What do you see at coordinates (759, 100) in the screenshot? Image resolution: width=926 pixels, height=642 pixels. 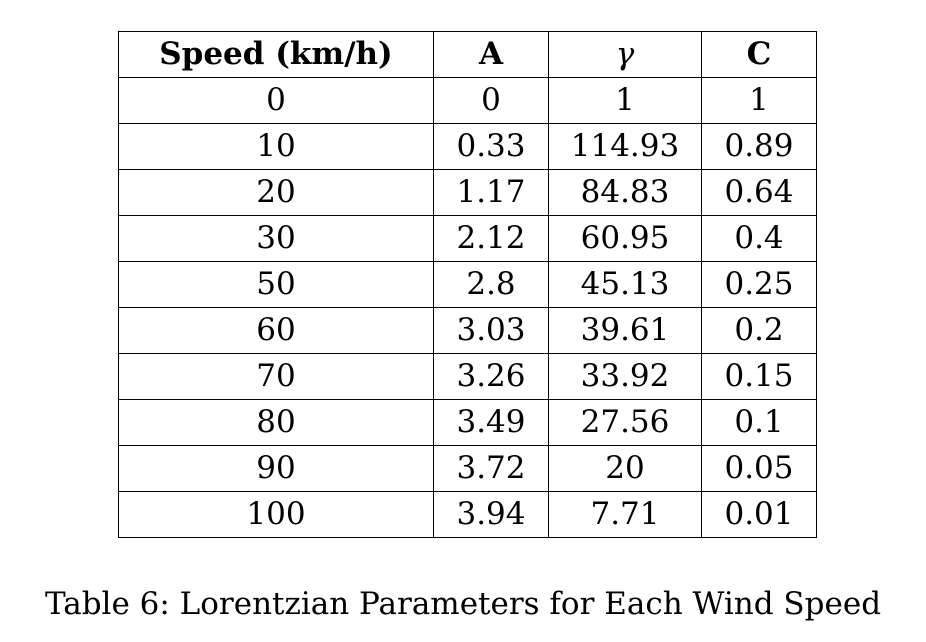 I see `cell-c: 1` at bounding box center [759, 100].